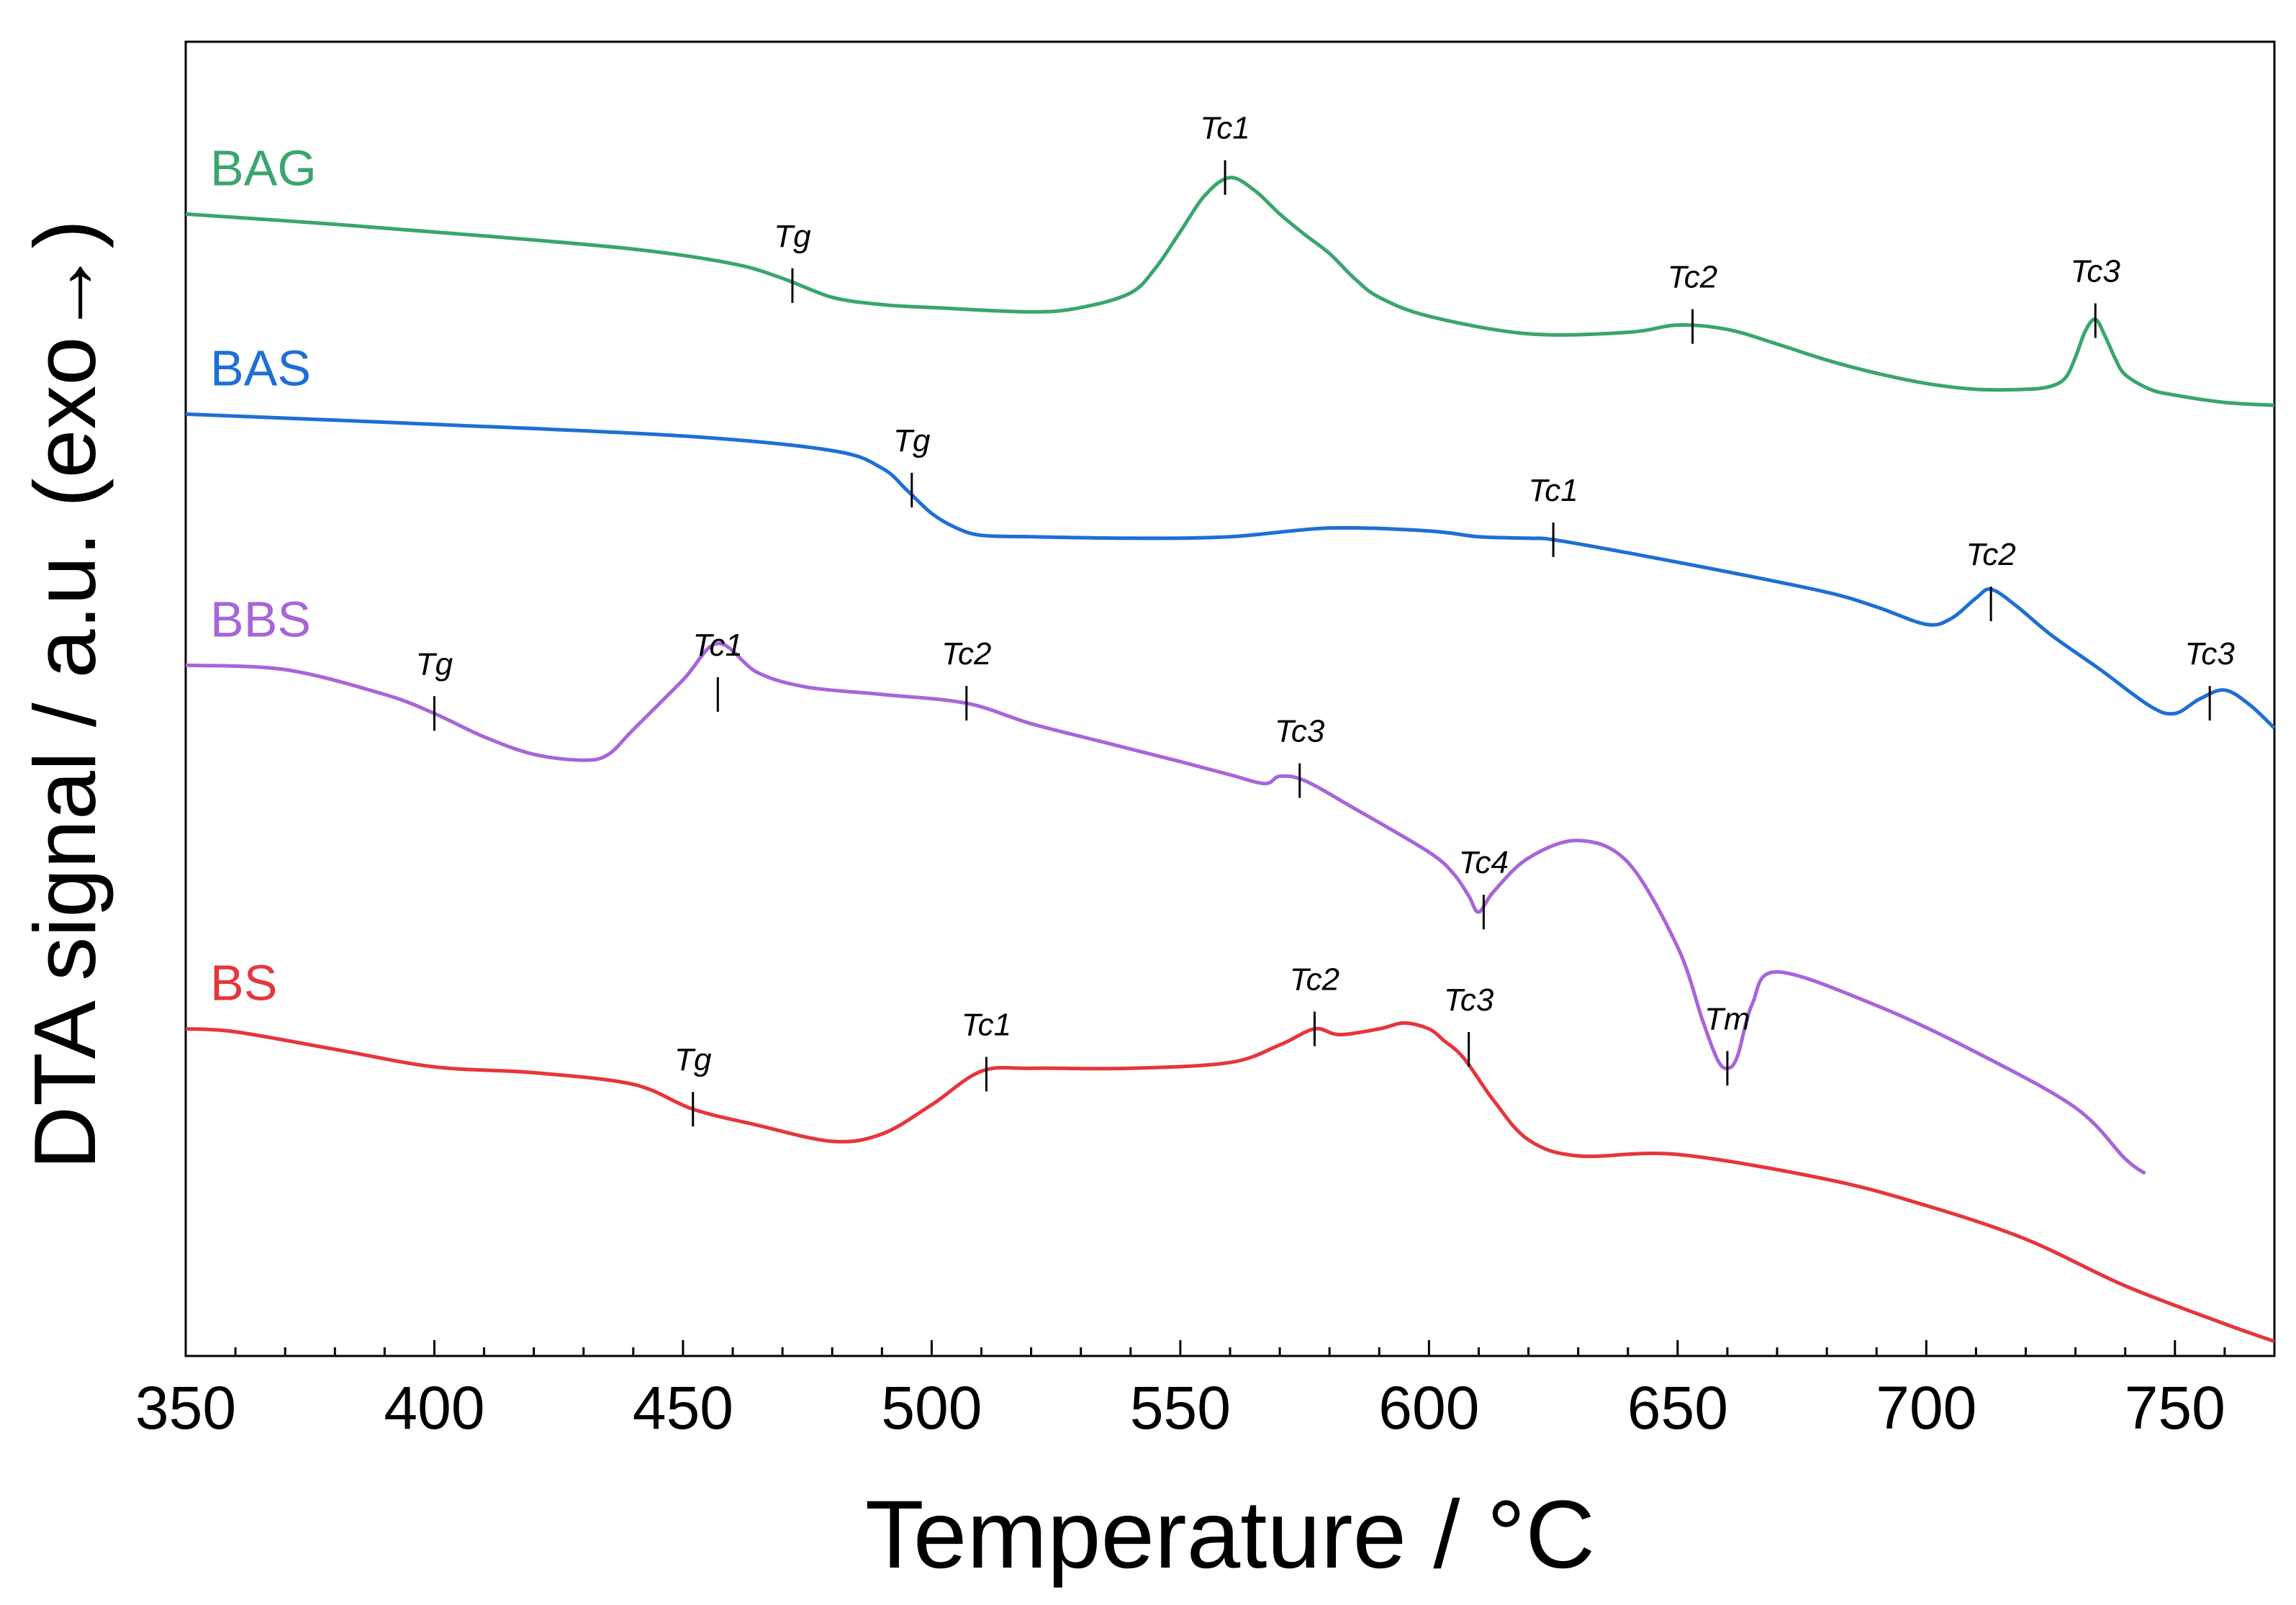  I want to click on transition-label: Tm, so click(1727, 1018).